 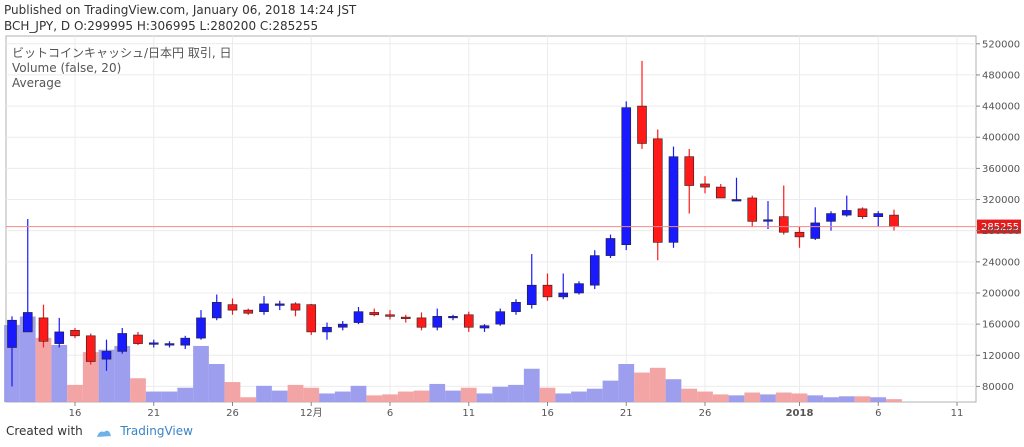 What do you see at coordinates (1001, 107) in the screenshot?
I see `y-tick-label: 440000` at bounding box center [1001, 107].